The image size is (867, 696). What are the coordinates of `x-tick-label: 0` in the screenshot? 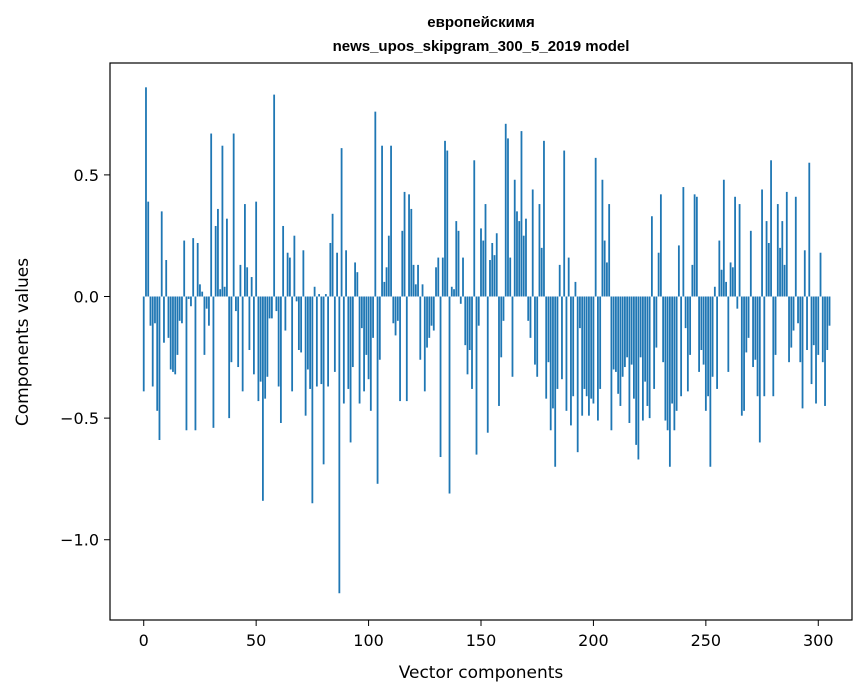 It's located at (144, 640).